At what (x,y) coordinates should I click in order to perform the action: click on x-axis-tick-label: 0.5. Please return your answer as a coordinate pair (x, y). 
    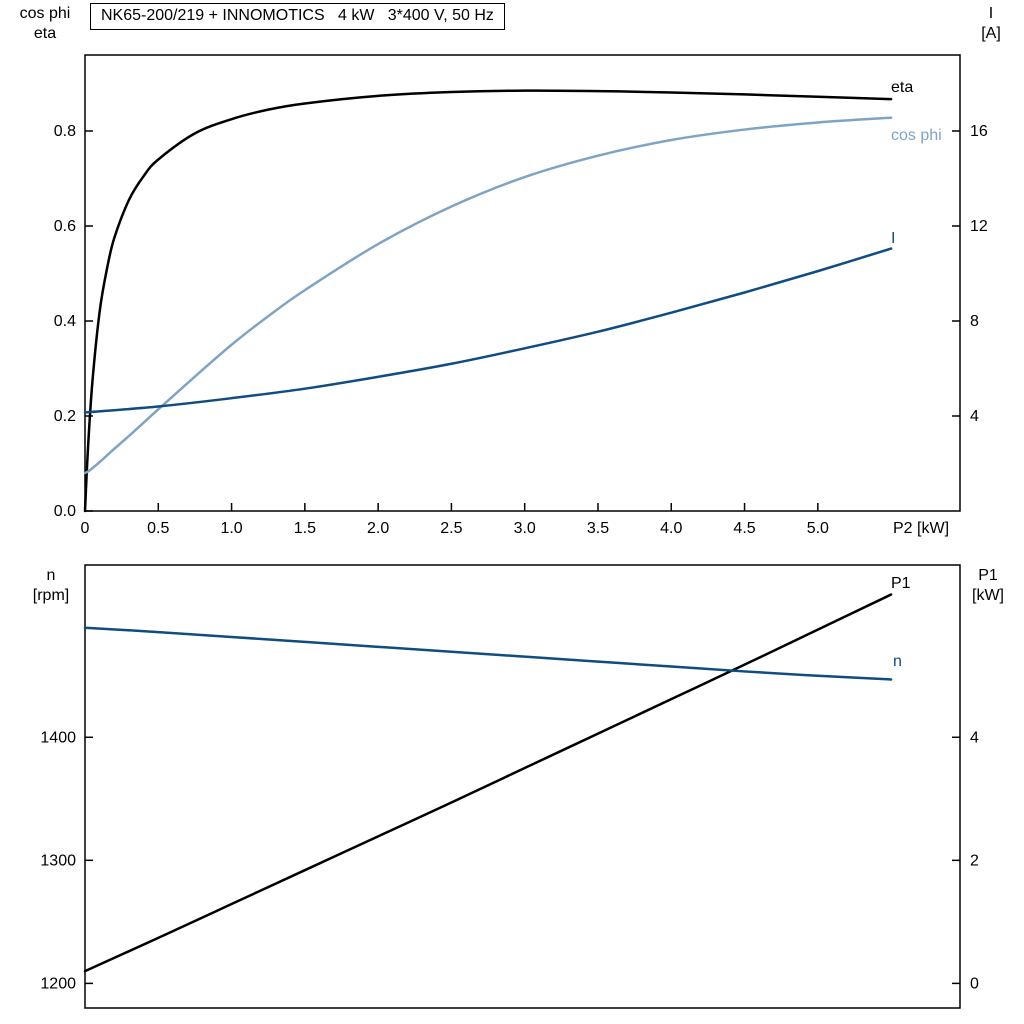
    Looking at the image, I should click on (158, 528).